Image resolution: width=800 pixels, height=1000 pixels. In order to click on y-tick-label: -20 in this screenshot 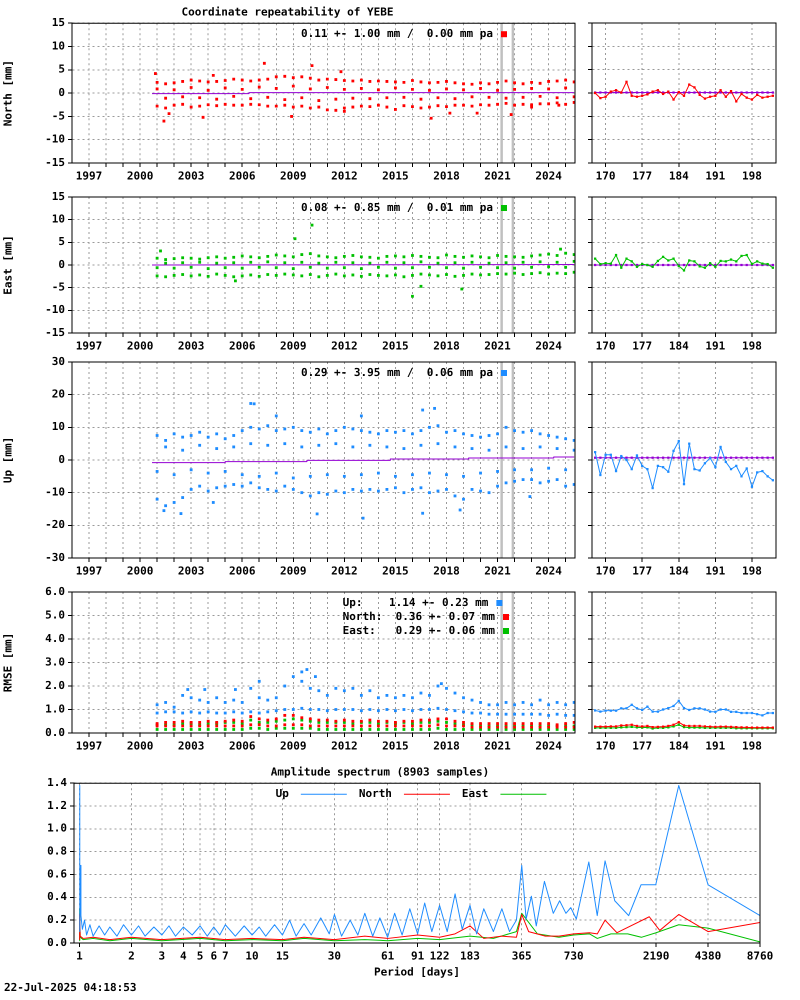, I will do `click(55, 525)`.